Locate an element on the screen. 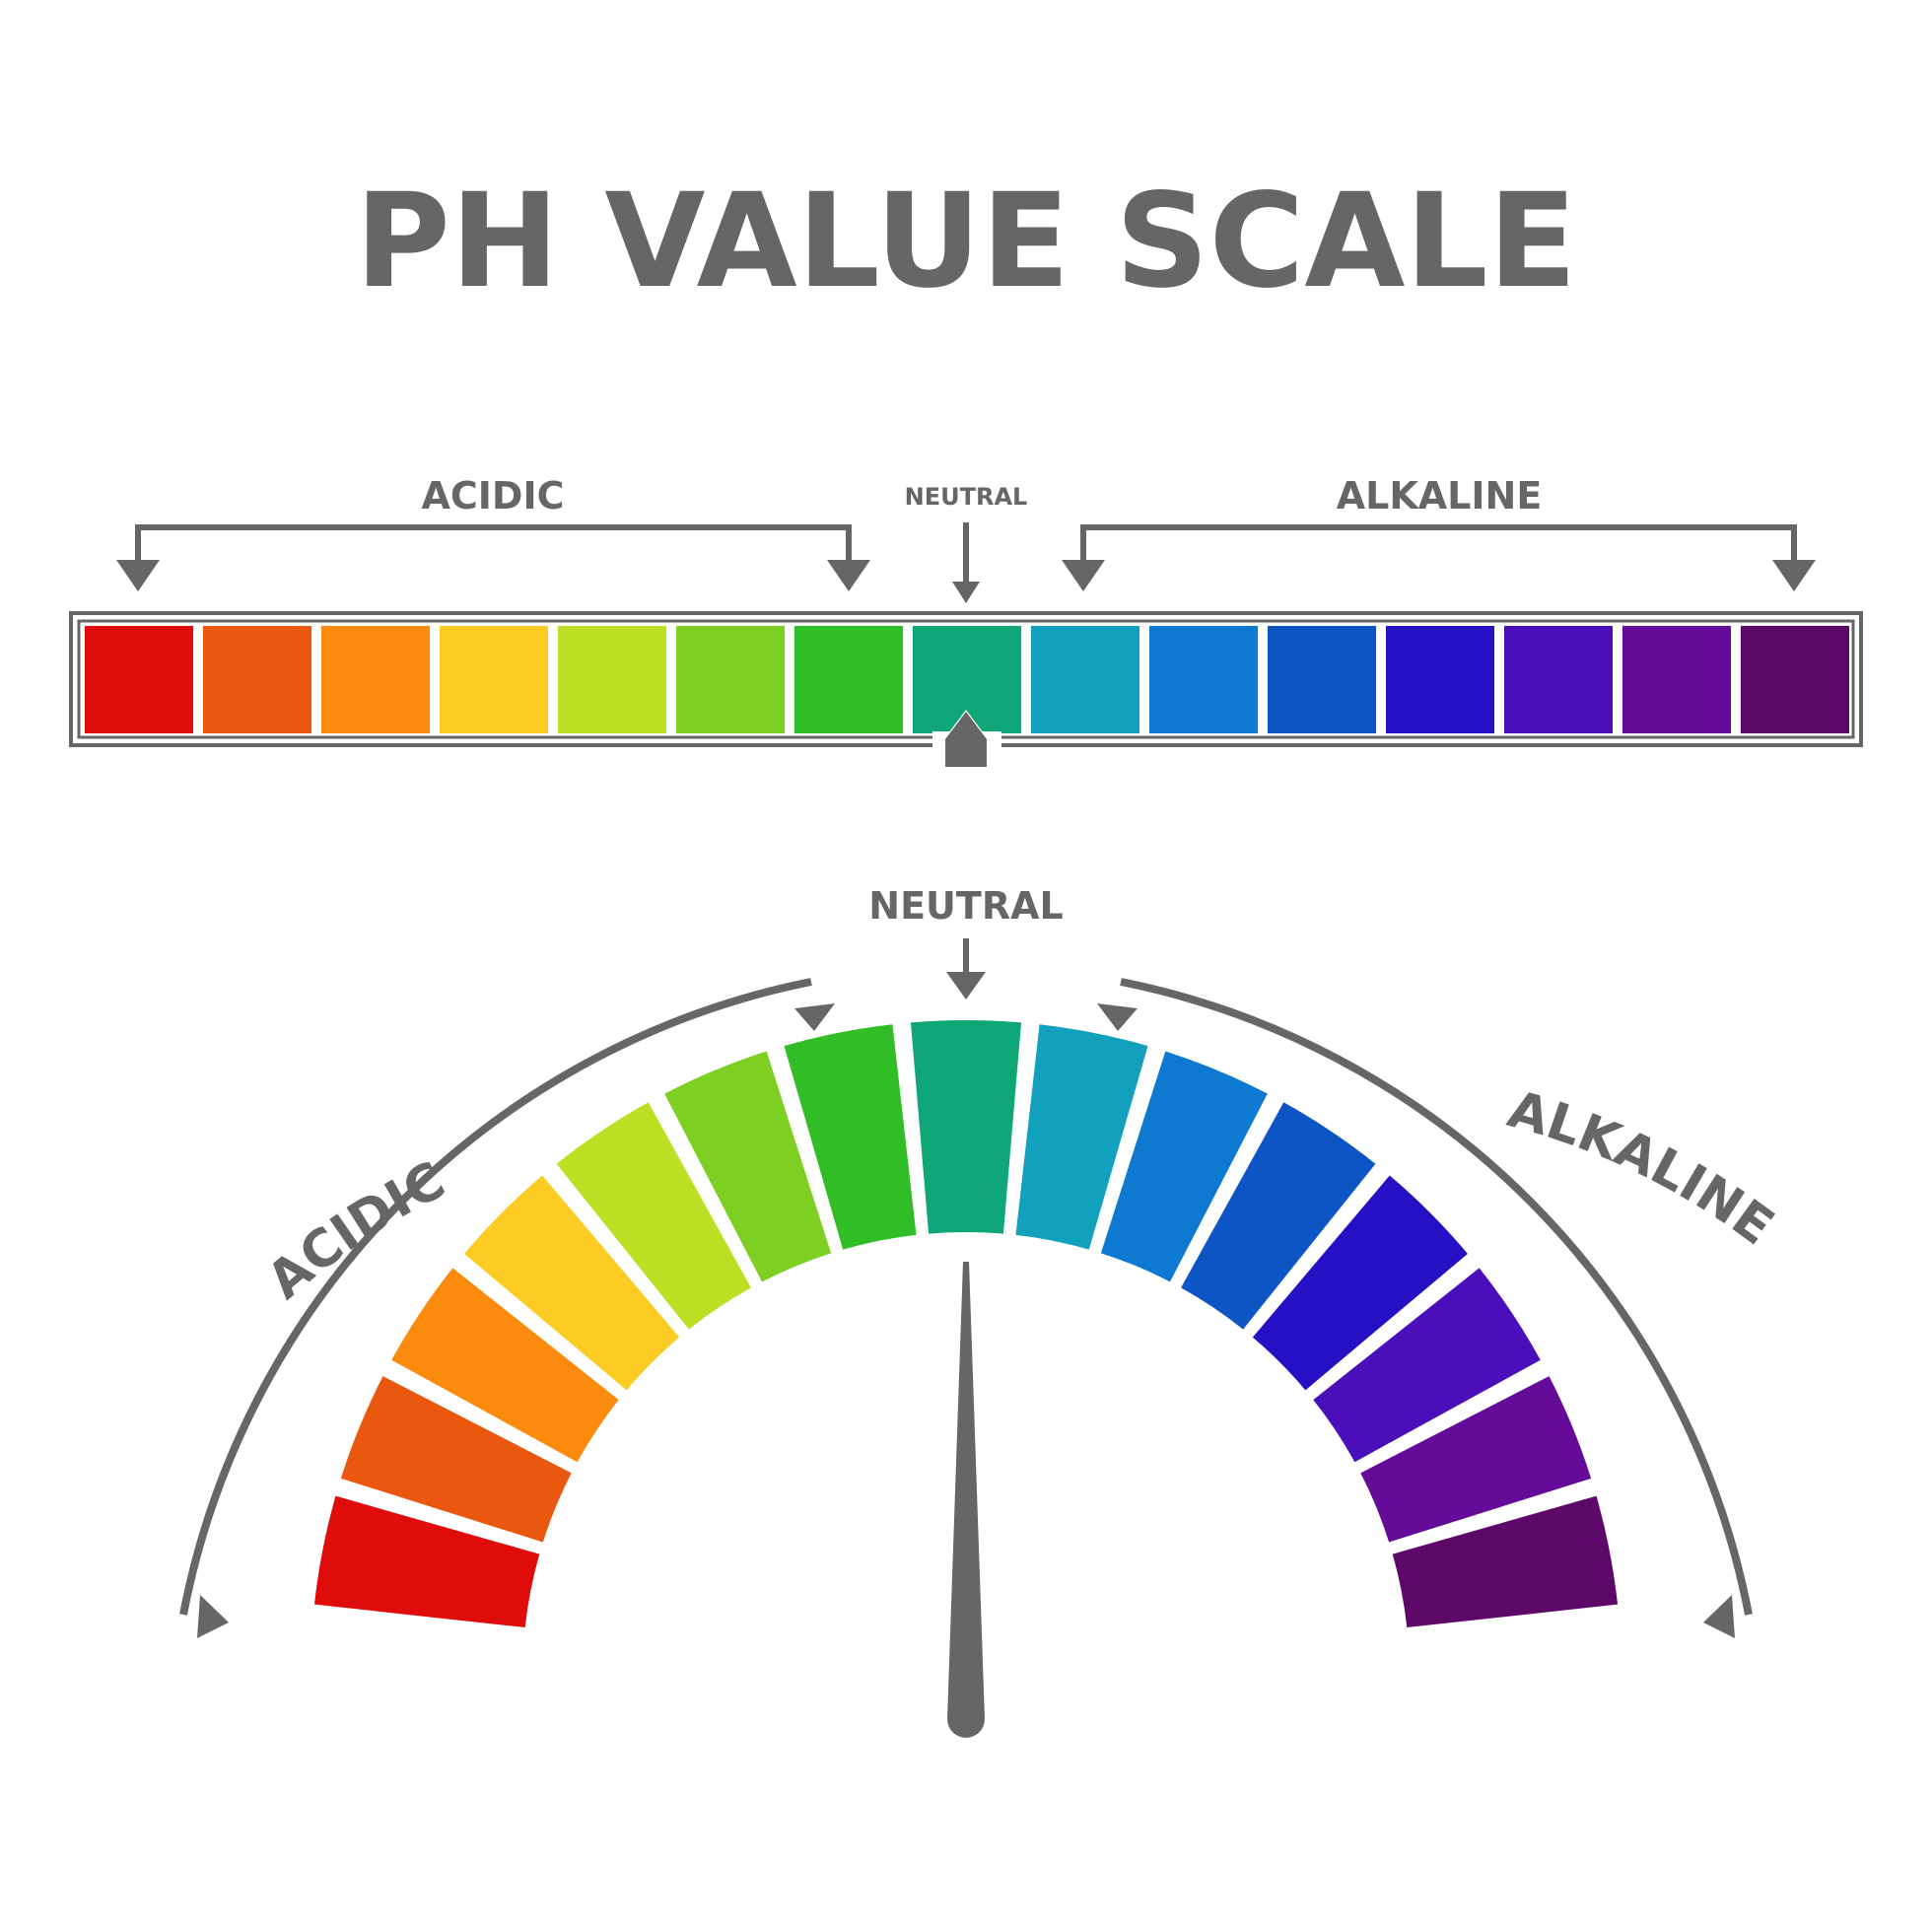  gauge-acidic-label-text: ACIDIC is located at coordinates (355, 1231).